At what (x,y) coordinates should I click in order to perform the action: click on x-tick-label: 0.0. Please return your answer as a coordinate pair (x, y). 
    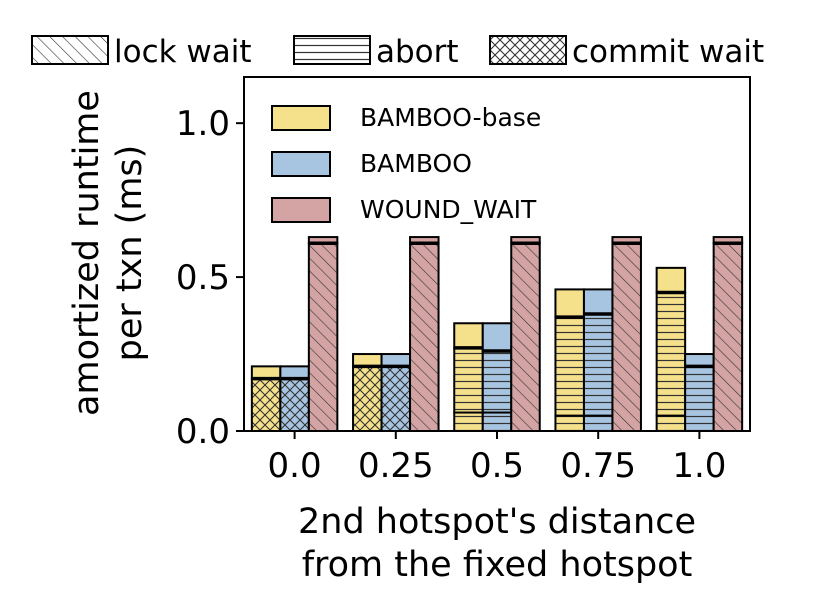
    Looking at the image, I should click on (295, 466).